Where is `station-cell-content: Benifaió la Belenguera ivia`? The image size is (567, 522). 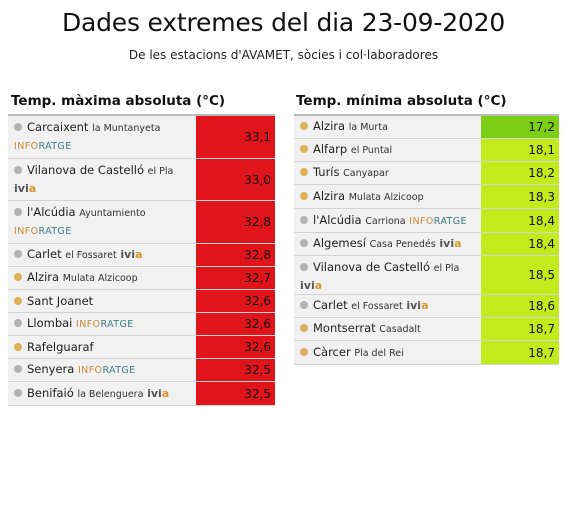 station-cell-content: Benifaió la Belenguera ivia is located at coordinates (91, 394).